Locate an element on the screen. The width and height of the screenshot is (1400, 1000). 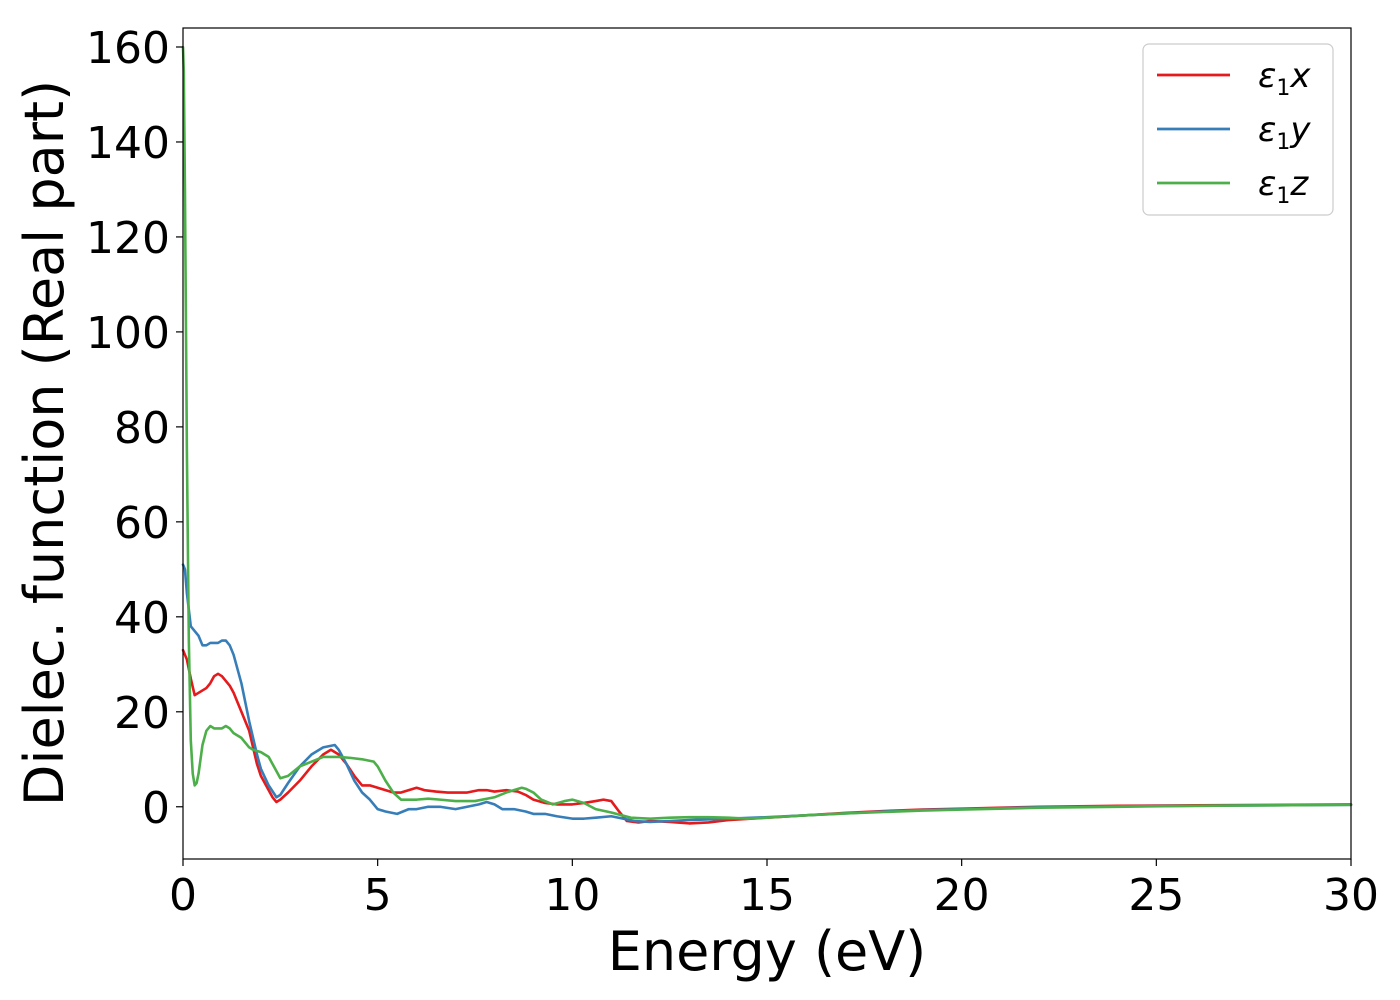
legend-variable: z is located at coordinates (1299, 184).